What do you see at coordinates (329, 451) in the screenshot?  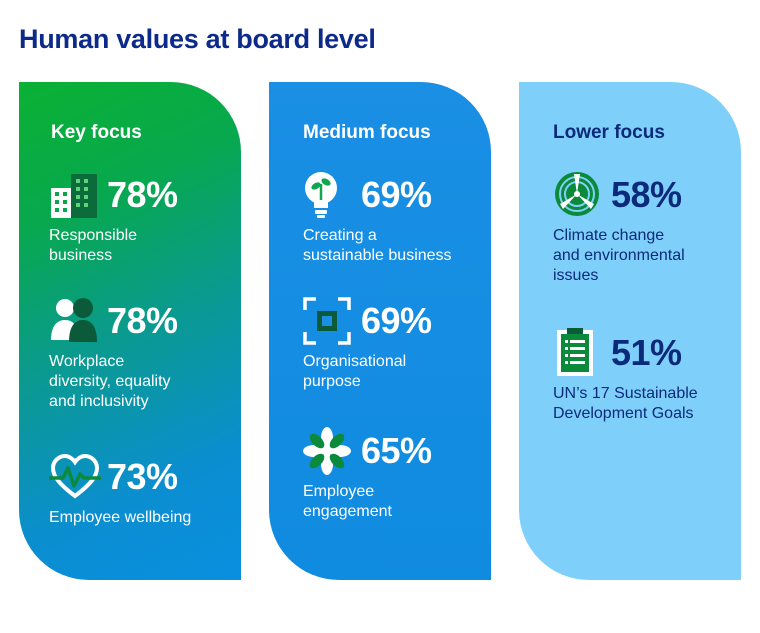 I see `flower-icon` at bounding box center [329, 451].